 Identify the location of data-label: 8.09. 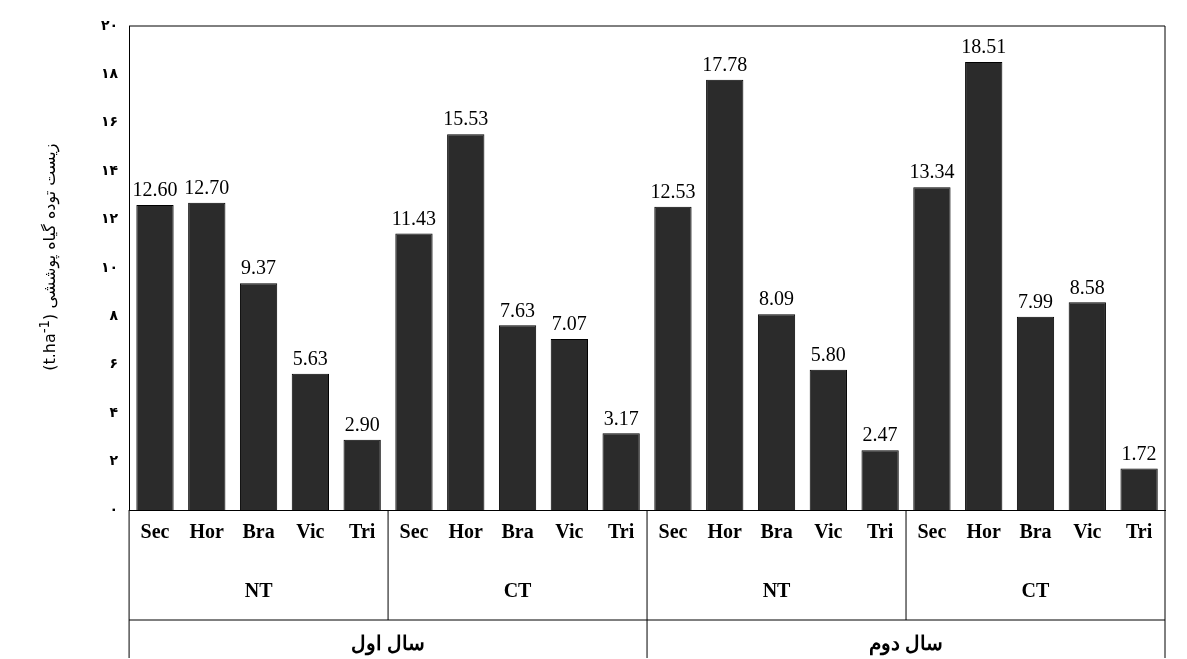
(777, 298).